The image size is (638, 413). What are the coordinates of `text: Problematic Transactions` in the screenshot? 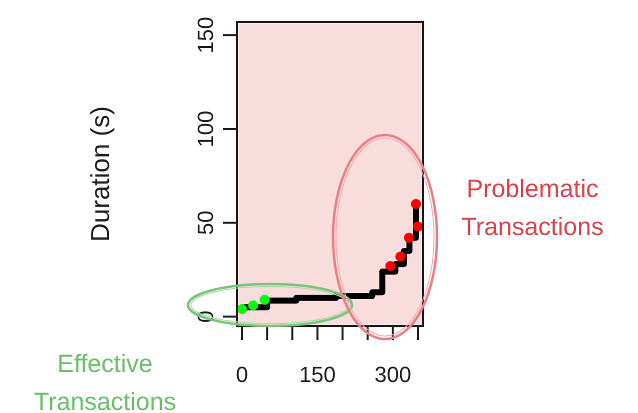 It's located at (532, 208).